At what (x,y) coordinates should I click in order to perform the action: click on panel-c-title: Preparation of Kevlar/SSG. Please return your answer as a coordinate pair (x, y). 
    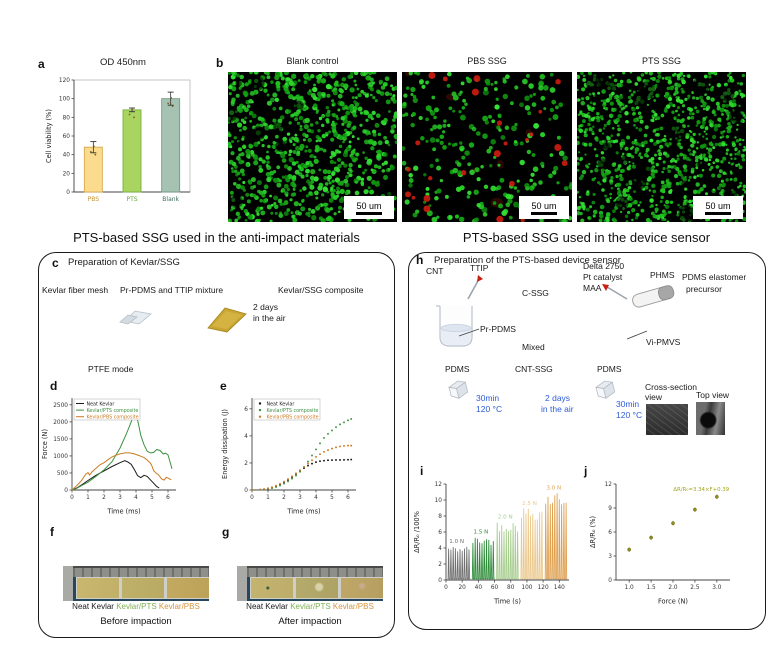
    Looking at the image, I should click on (124, 262).